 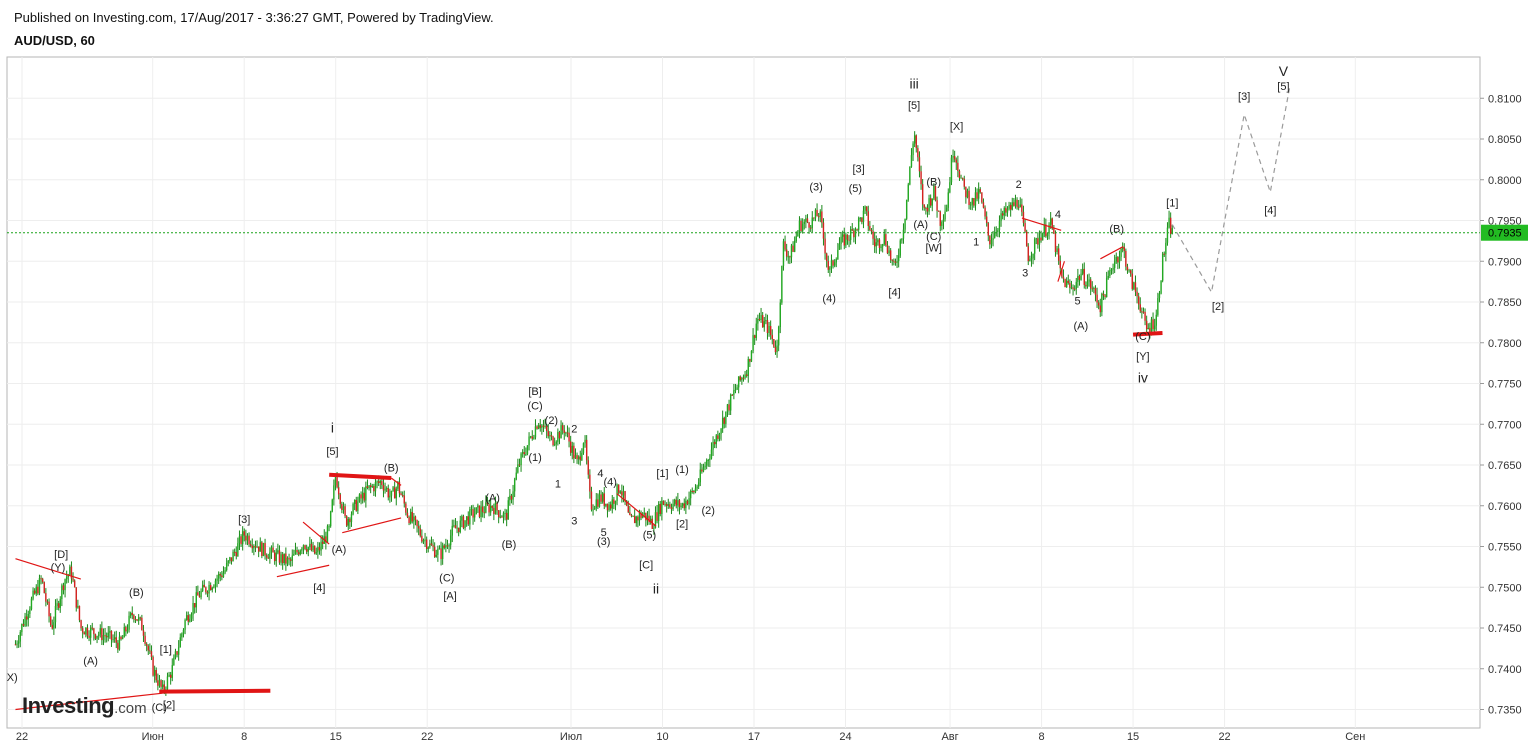 I want to click on wave-label: (A), so click(x=339, y=550).